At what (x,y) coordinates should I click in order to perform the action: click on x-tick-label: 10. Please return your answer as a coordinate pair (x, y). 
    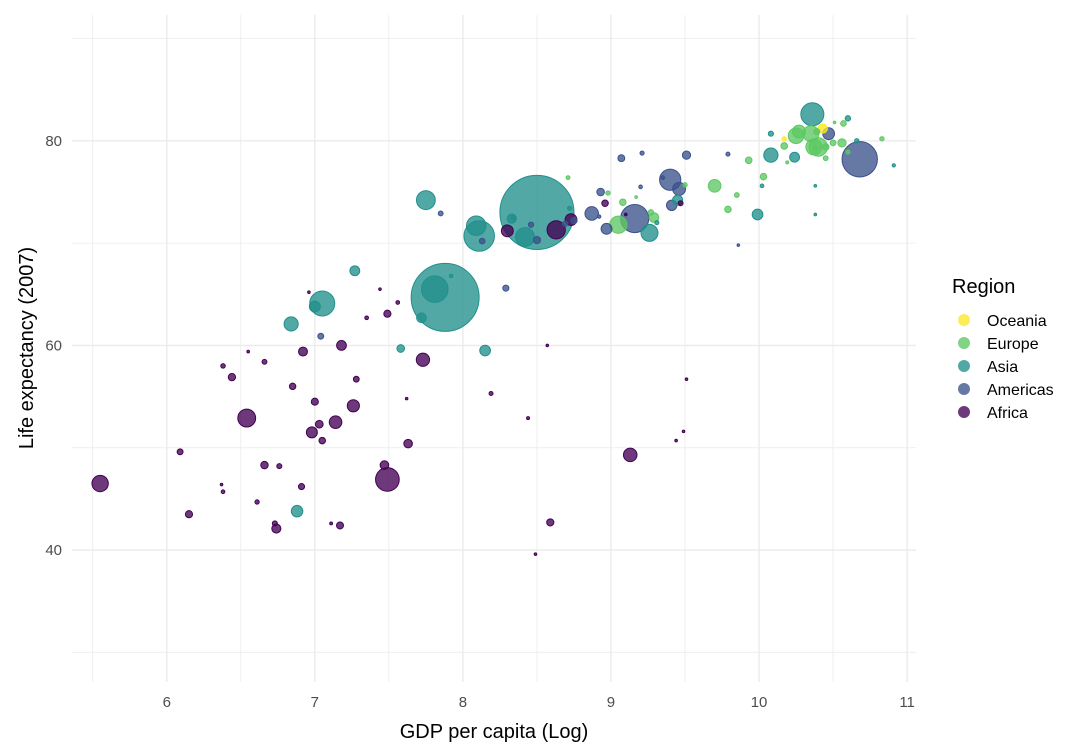
    Looking at the image, I should click on (759, 702).